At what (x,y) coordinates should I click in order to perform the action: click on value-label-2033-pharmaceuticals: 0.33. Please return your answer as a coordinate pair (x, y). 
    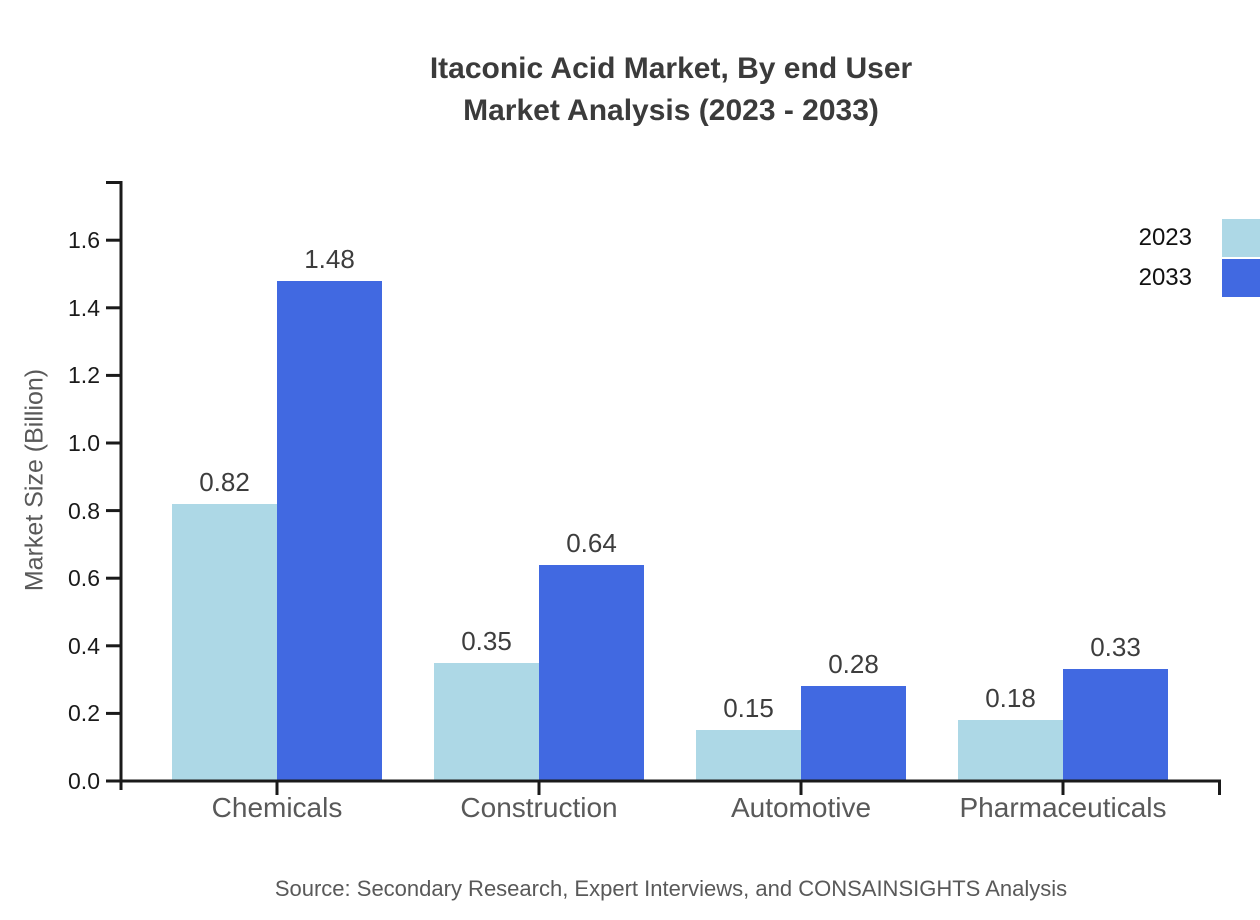
    Looking at the image, I should click on (1115, 647).